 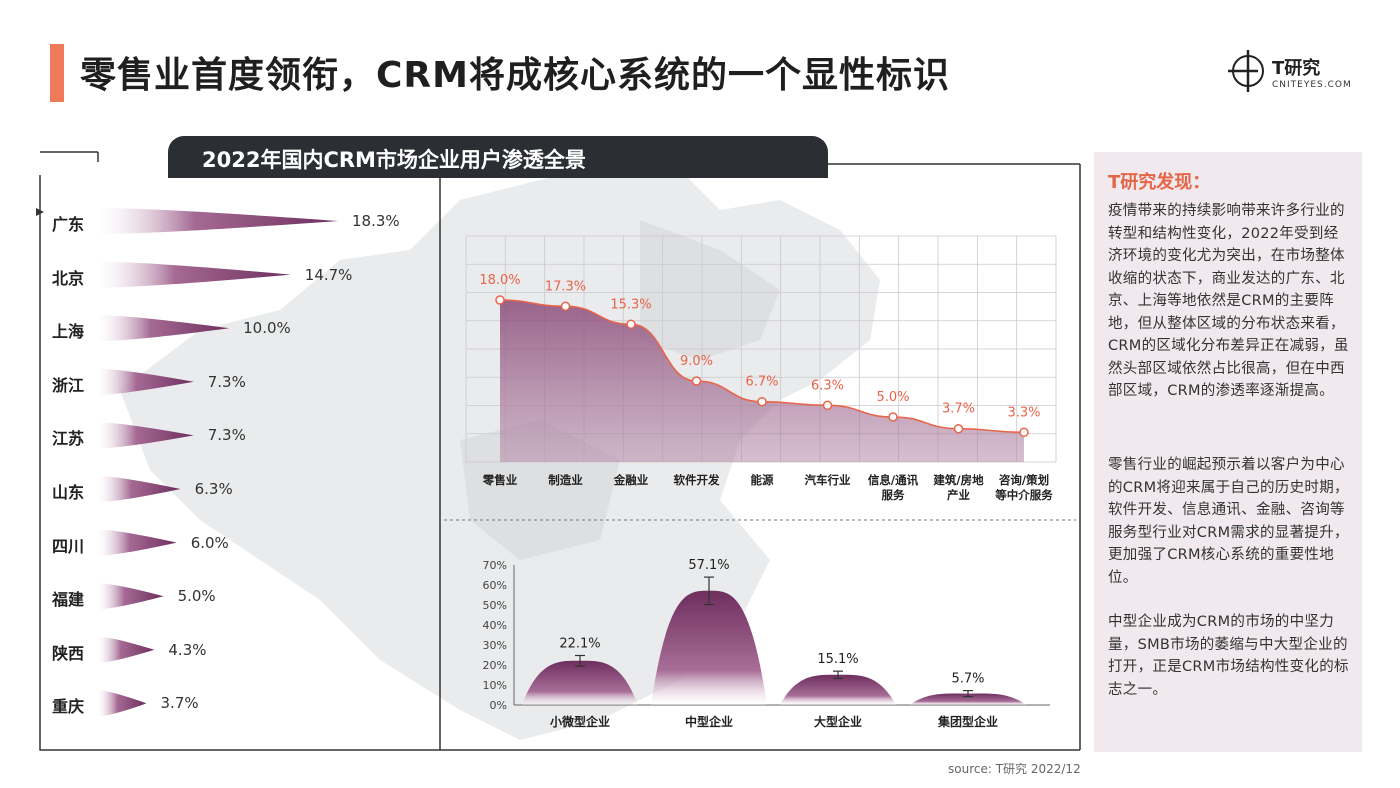 What do you see at coordinates (1246, 71) in the screenshot?
I see `logo-crosshair-icon` at bounding box center [1246, 71].